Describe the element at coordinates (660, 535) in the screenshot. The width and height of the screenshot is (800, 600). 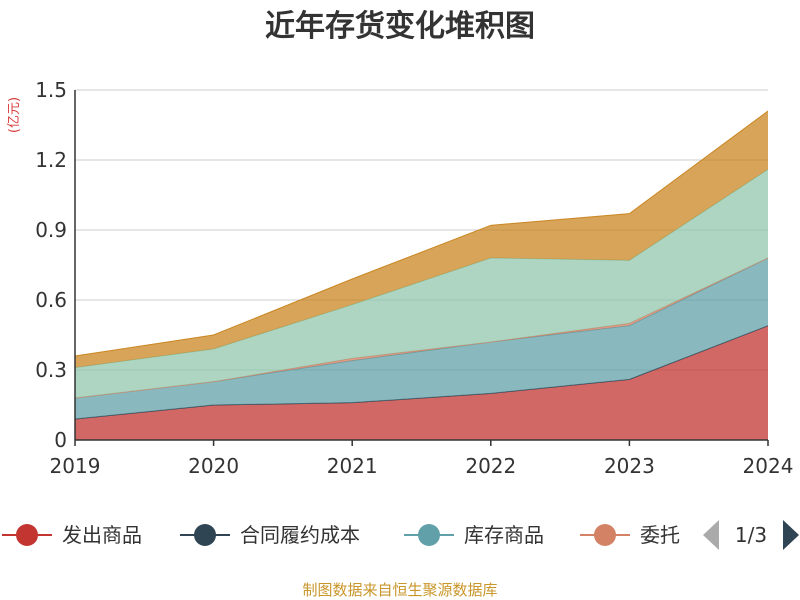
I see `legend-label: 委托` at that location.